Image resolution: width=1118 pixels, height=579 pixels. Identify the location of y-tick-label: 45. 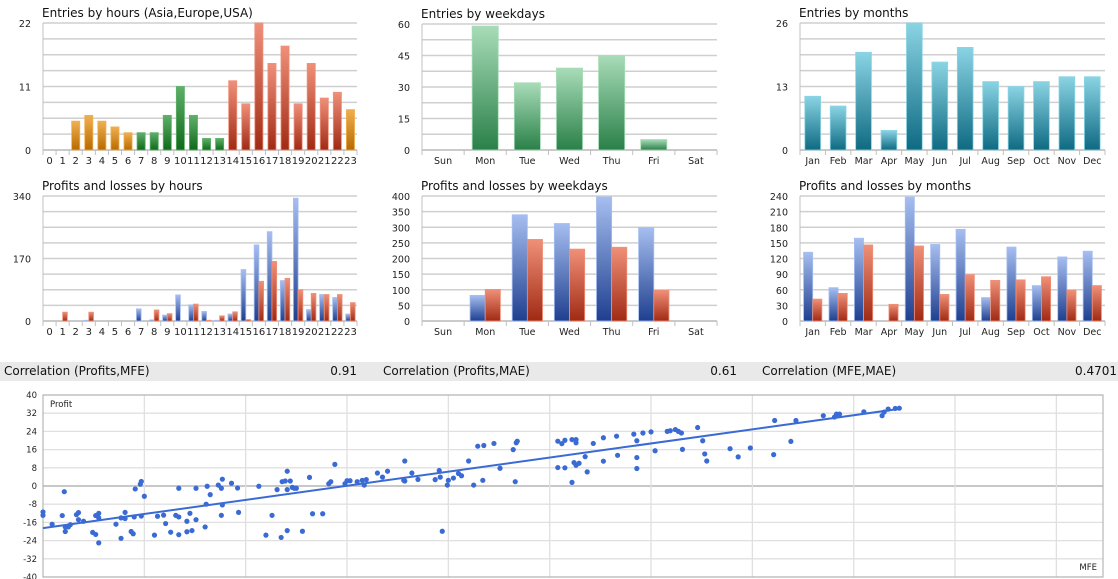
(404, 57).